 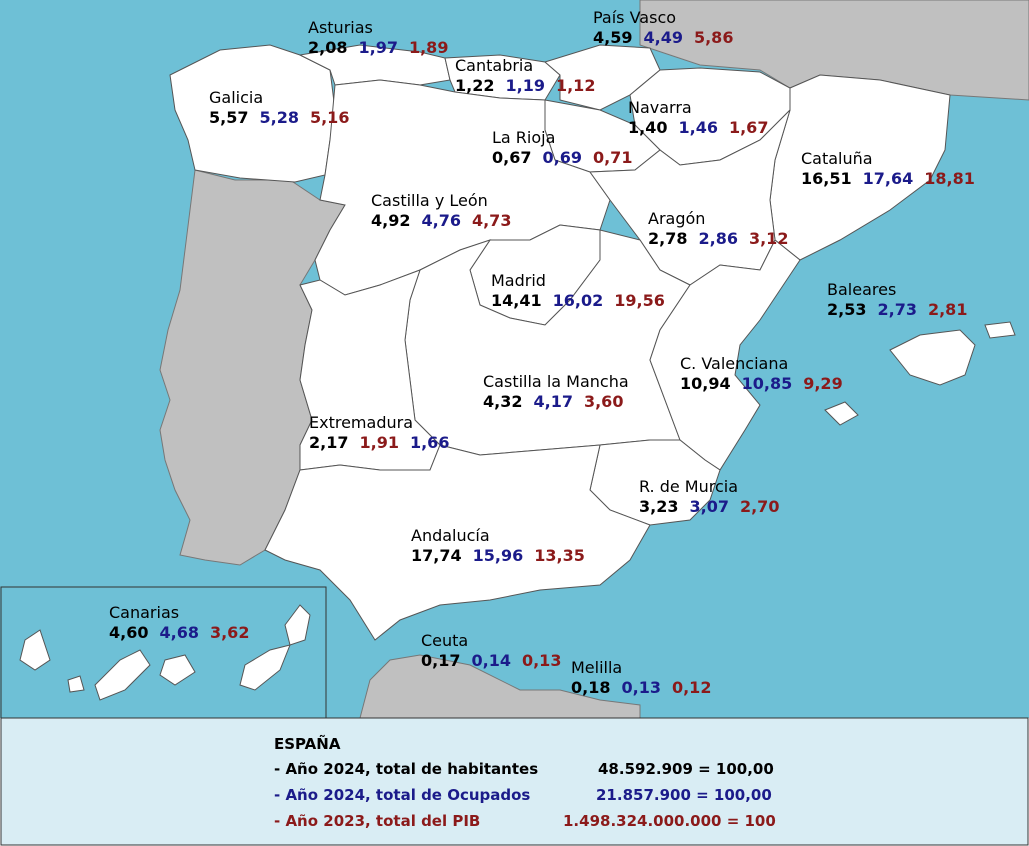 I want to click on value-pib: 5,16, so click(x=329, y=117).